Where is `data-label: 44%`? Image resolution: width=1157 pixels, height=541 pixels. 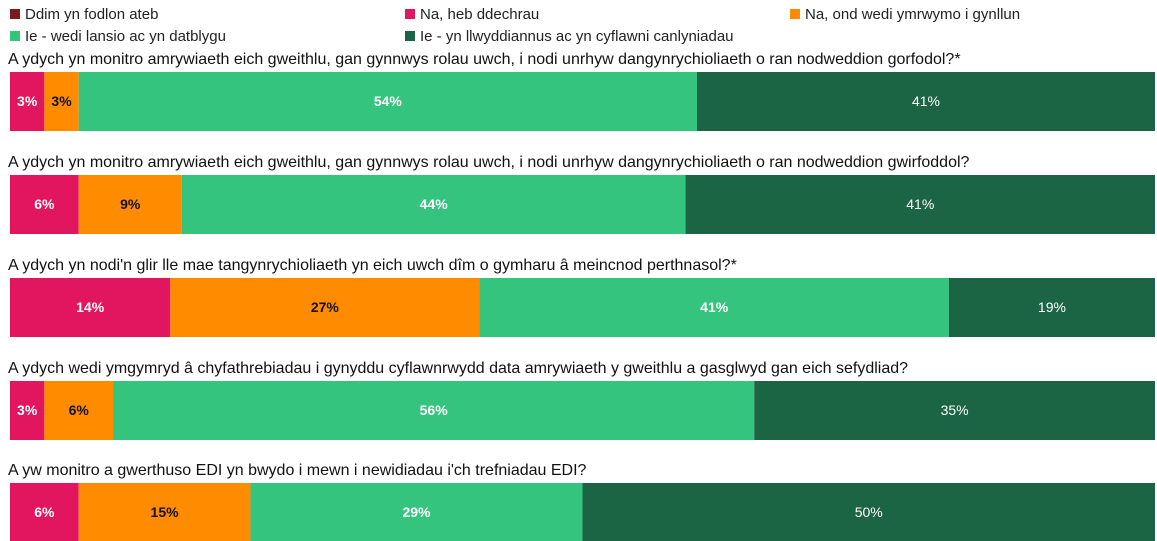
data-label: 44% is located at coordinates (434, 204).